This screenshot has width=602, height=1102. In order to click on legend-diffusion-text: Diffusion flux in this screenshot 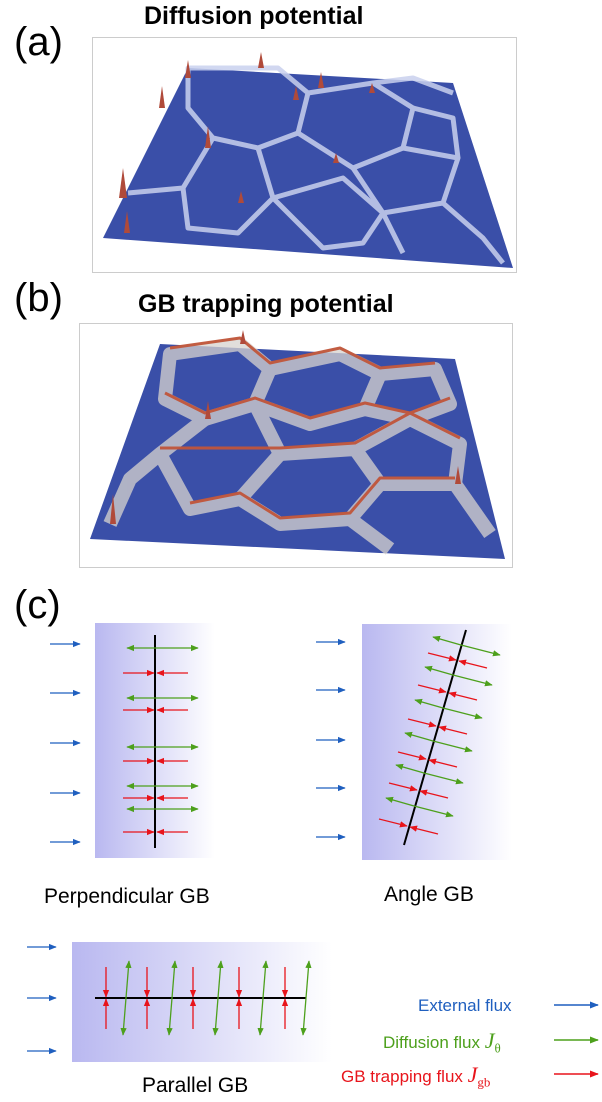, I will do `click(434, 1042)`.